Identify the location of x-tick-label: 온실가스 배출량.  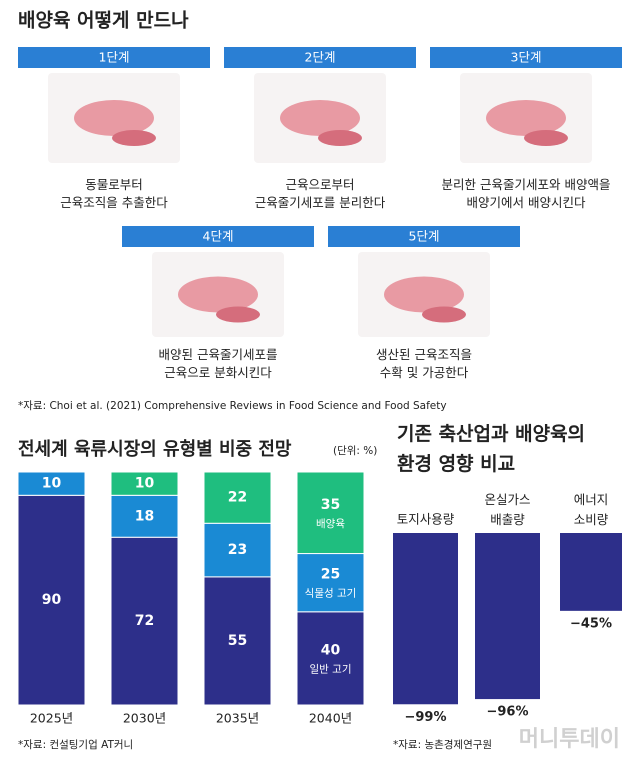
(507, 509).